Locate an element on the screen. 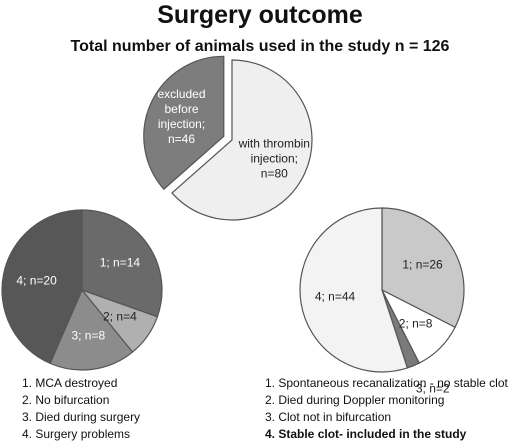 The image size is (520, 441). legend-entry: 2. Died during Doppler monitoring is located at coordinates (355, 400).